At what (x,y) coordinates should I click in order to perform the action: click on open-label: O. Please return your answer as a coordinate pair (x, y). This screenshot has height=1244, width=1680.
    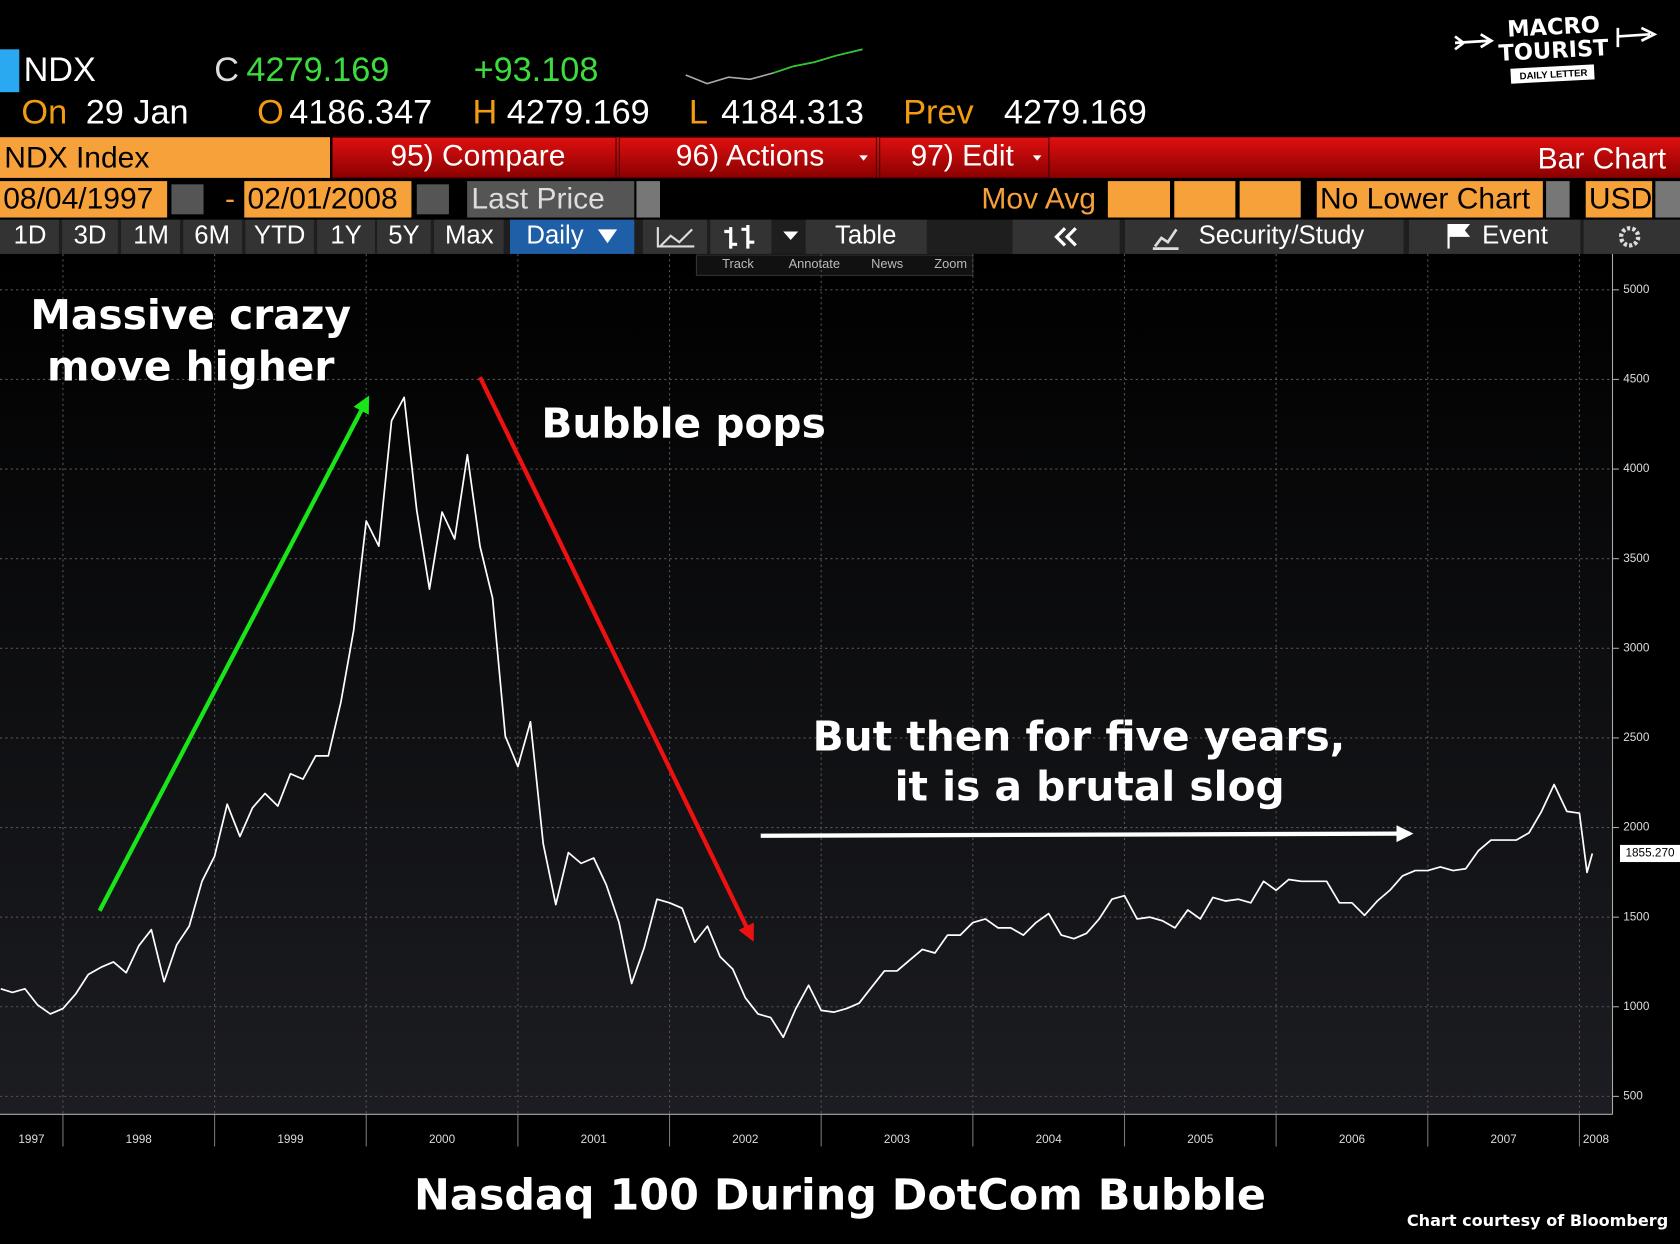
    Looking at the image, I should click on (270, 113).